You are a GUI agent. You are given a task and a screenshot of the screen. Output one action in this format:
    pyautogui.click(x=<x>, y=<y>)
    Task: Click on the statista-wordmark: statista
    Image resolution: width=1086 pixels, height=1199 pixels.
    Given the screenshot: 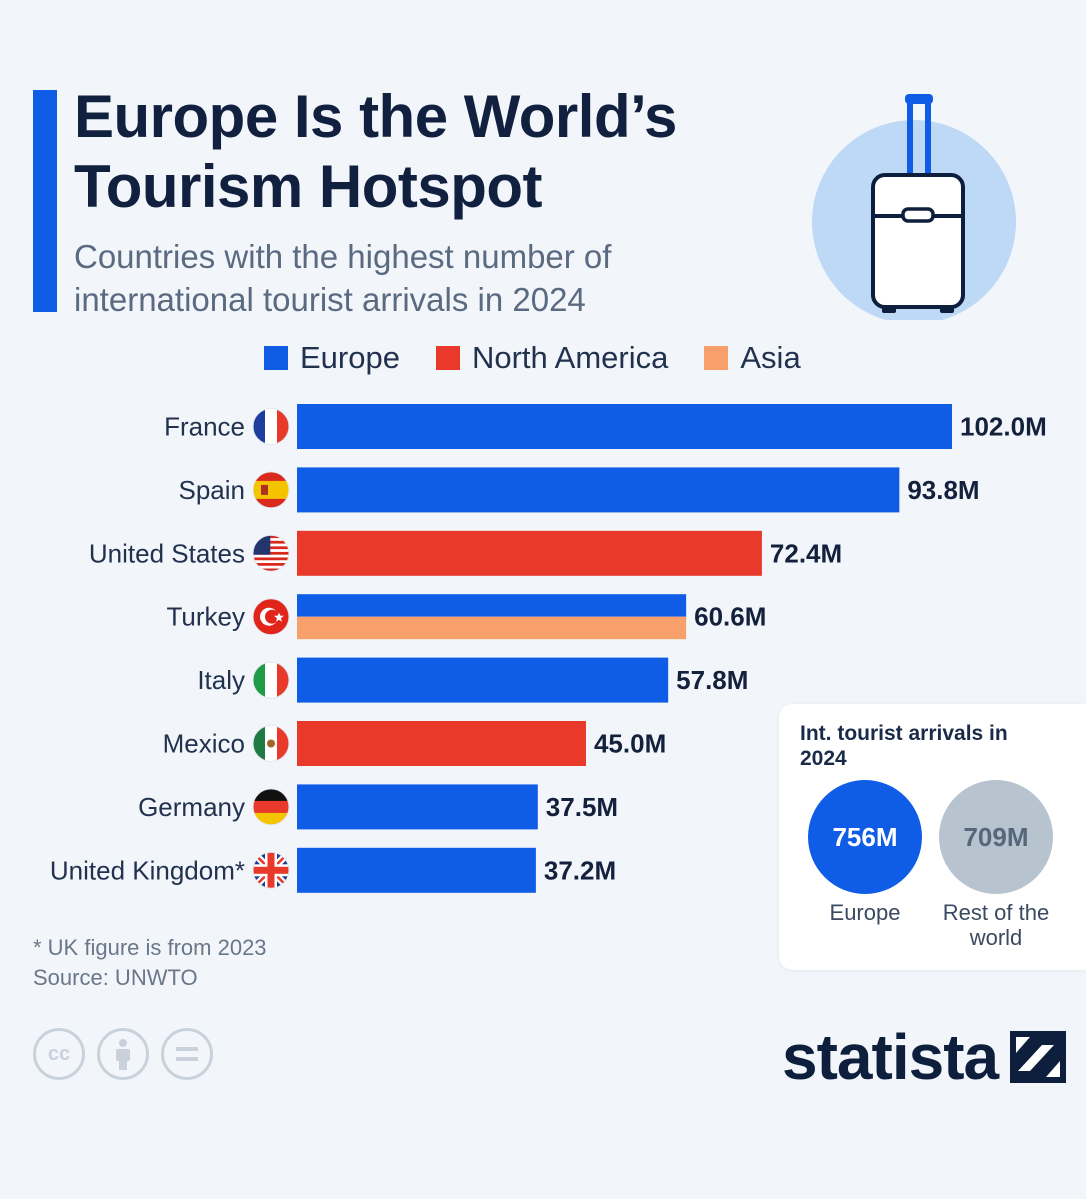 What is the action you would take?
    pyautogui.click(x=890, y=1057)
    